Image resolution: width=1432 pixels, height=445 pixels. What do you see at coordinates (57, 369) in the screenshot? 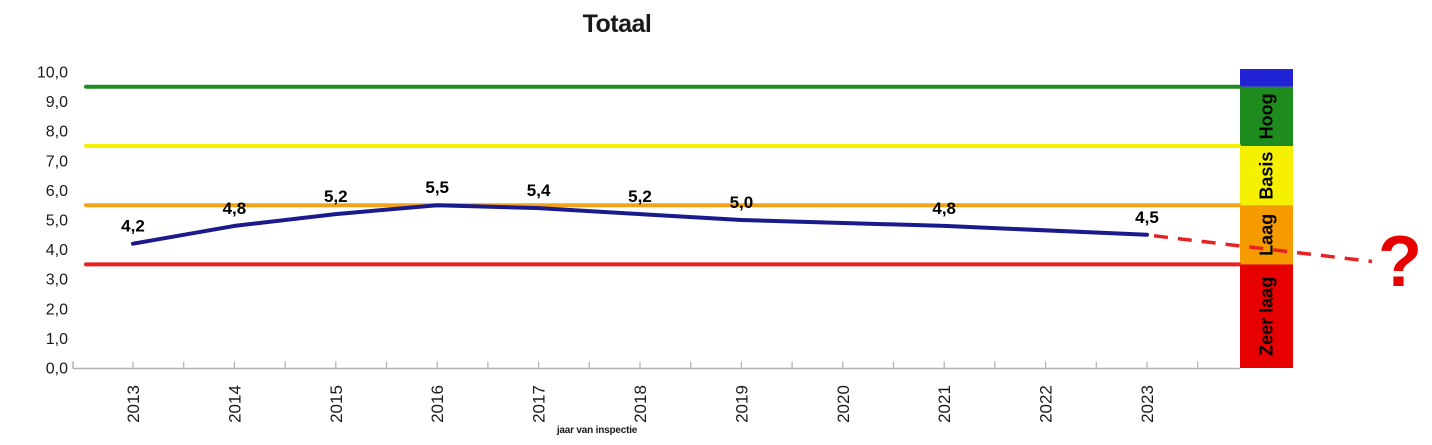
I see `y-tick-label: 0,0` at bounding box center [57, 369].